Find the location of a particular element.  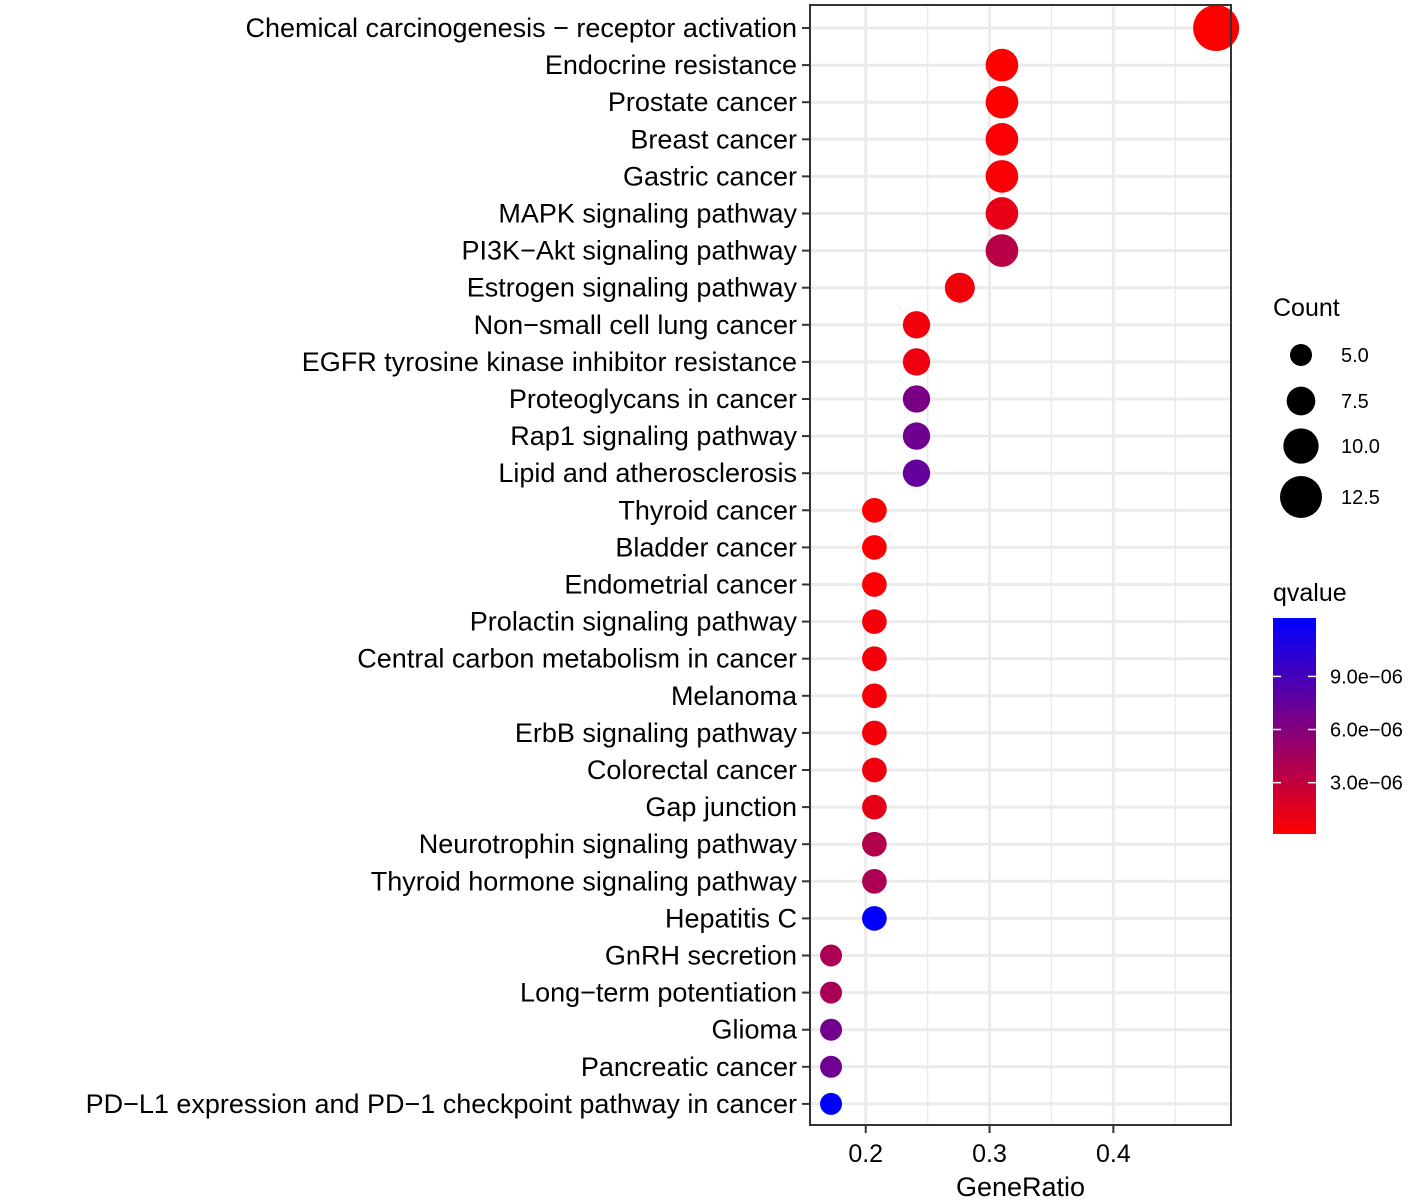

category-label: Endocrine resistance is located at coordinates (671, 65).